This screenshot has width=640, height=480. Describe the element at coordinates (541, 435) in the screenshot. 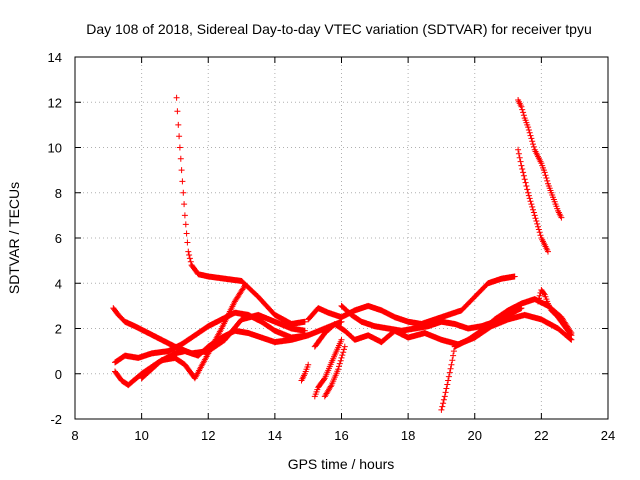

I see `x-tick-label: 22` at that location.